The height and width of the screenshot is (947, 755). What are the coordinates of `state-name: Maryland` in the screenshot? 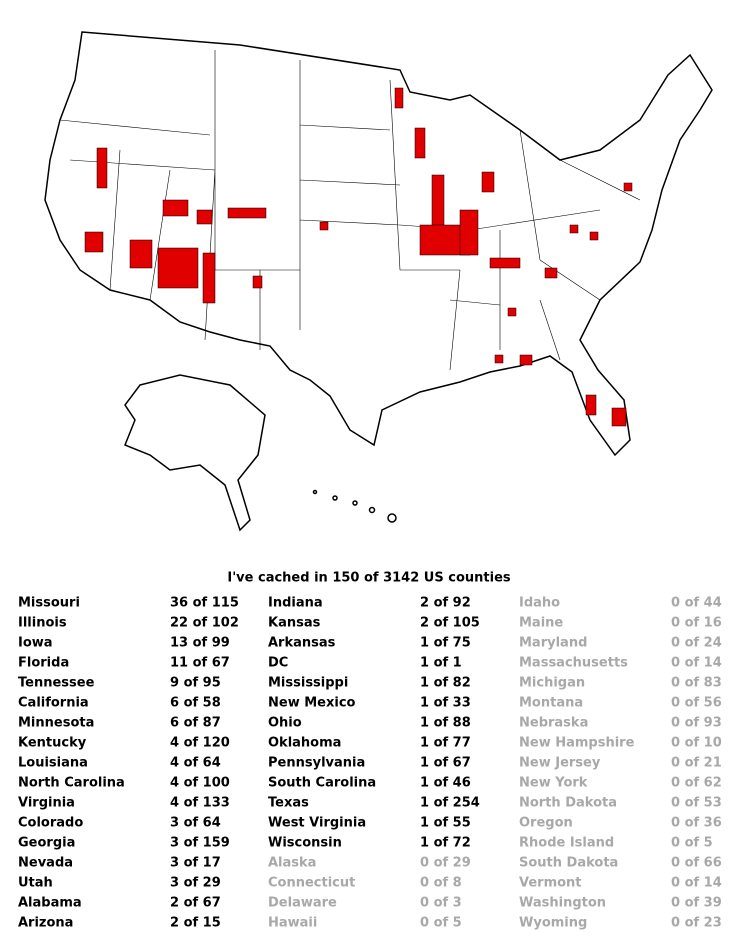 It's located at (553, 643).